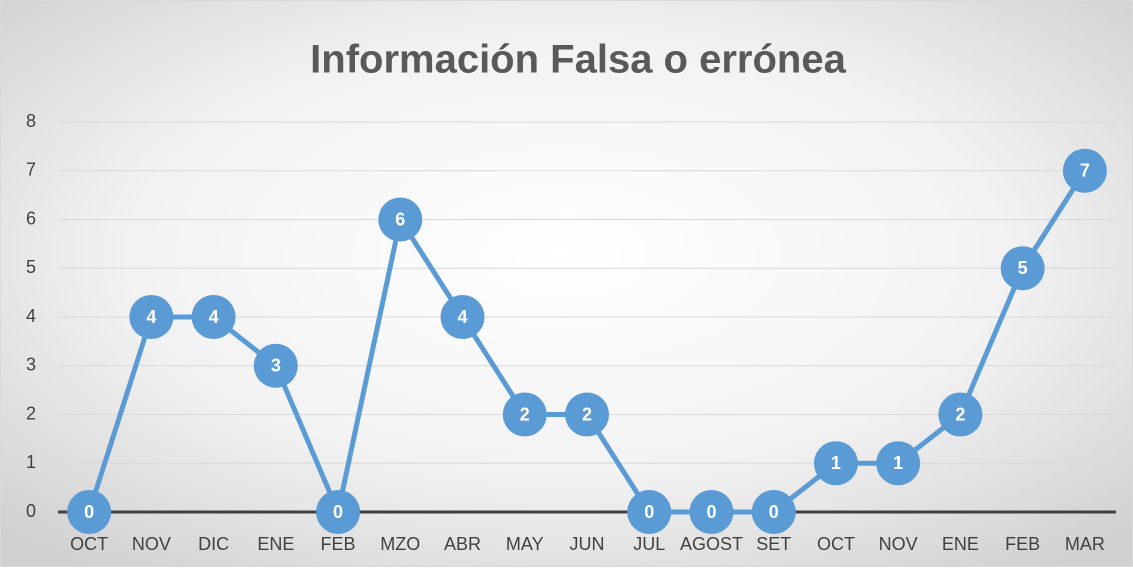  Describe the element at coordinates (31, 121) in the screenshot. I see `y-tick-label: 8` at that location.